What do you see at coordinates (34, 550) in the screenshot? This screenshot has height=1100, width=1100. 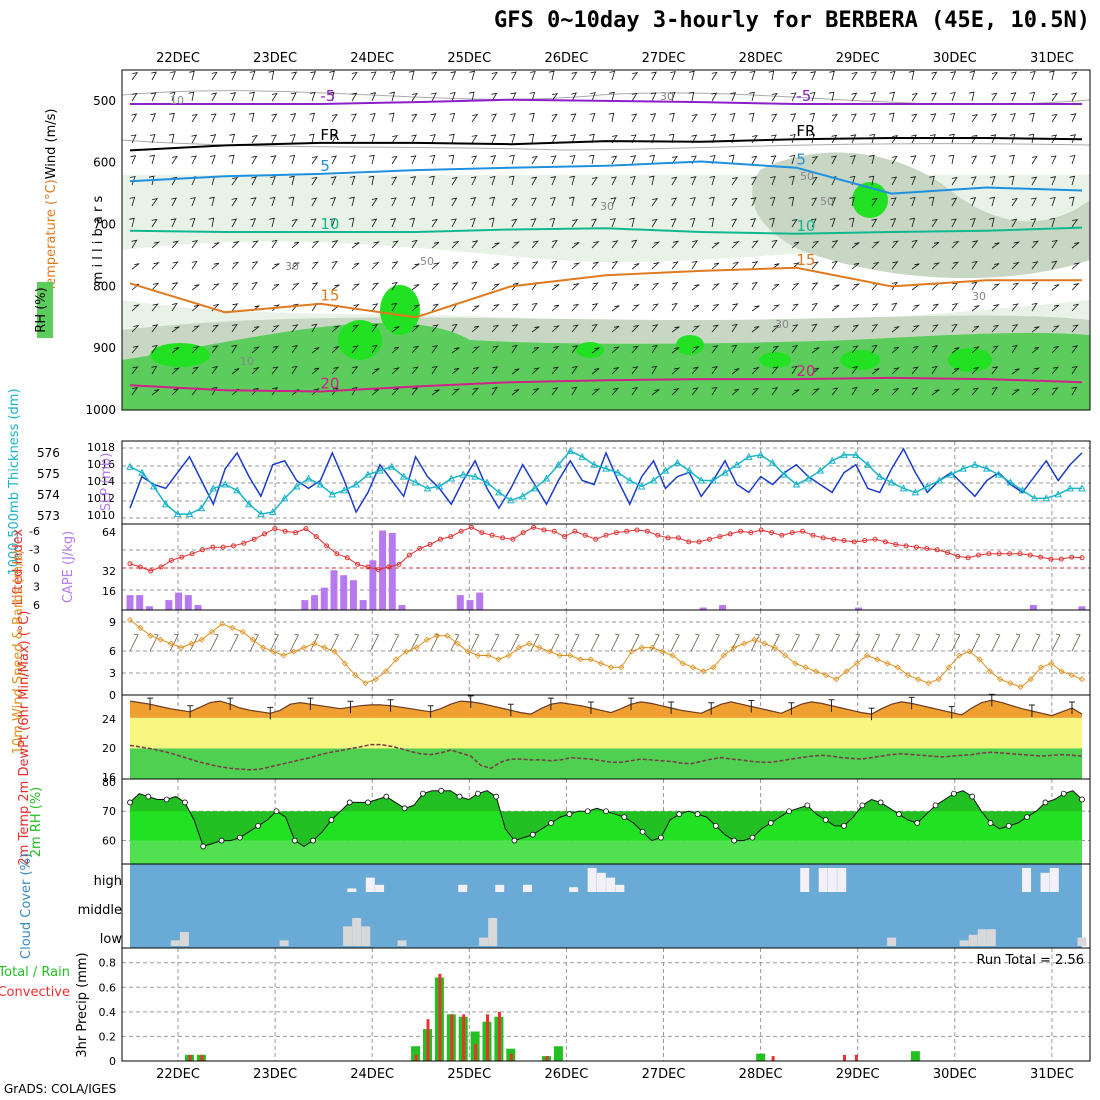 I see `li-tick: -3` at bounding box center [34, 550].